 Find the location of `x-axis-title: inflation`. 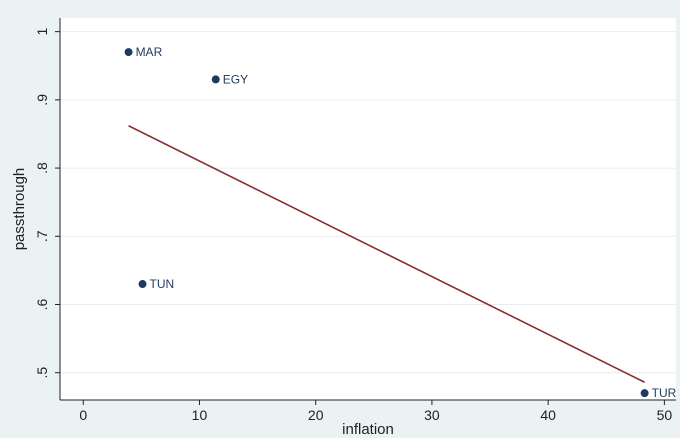

x-axis-title: inflation is located at coordinates (368, 429).